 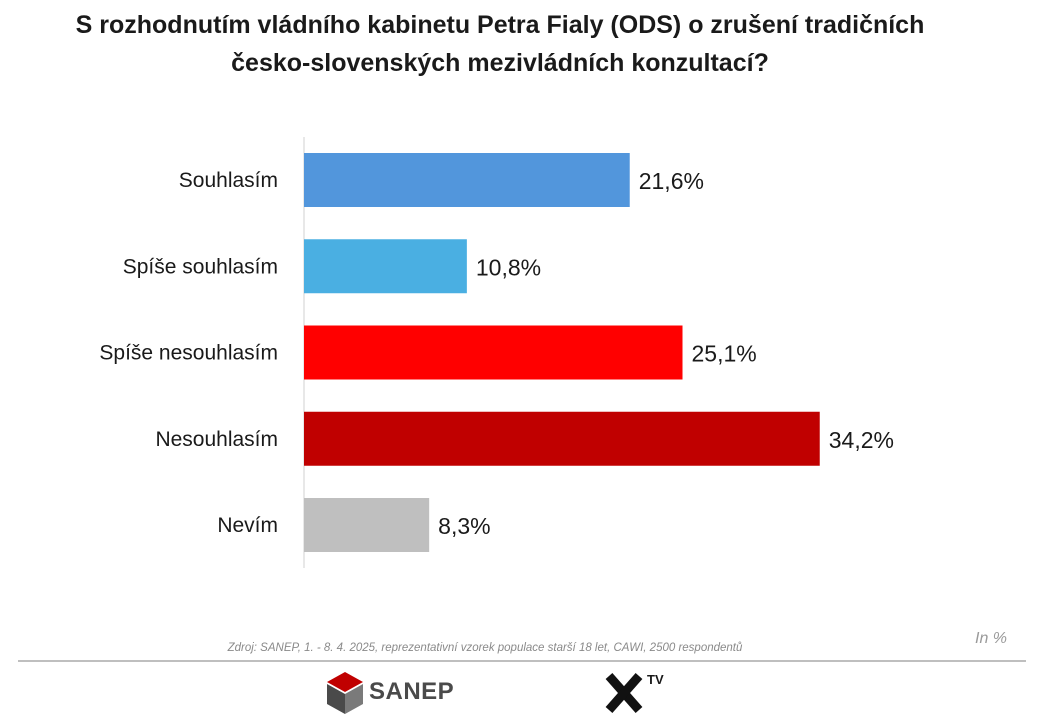 I want to click on unit-label: In %, so click(x=991, y=638).